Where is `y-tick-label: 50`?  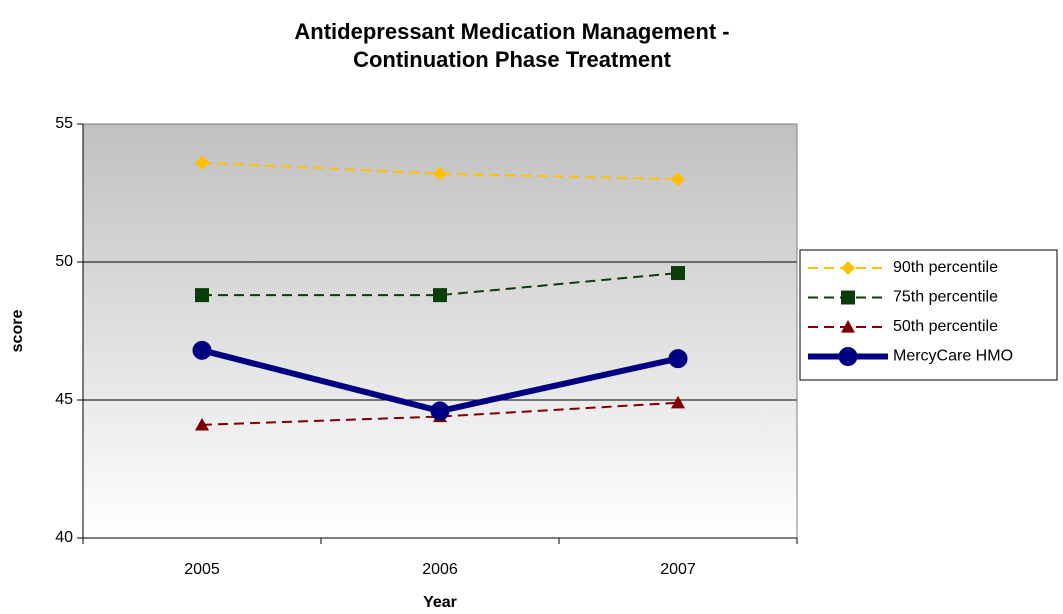
y-tick-label: 50 is located at coordinates (64, 261).